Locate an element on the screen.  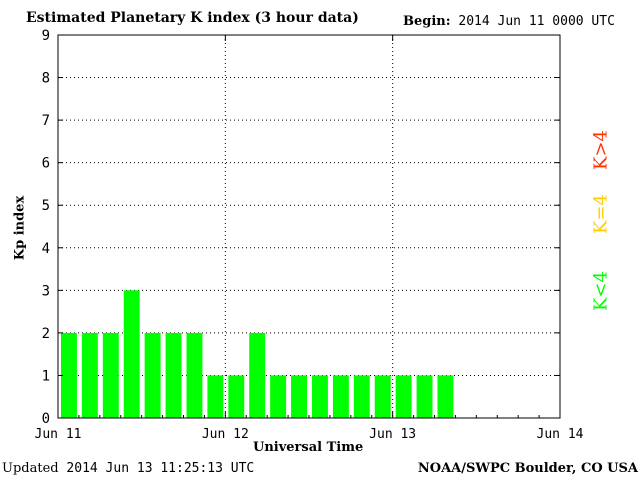
y-tick-label: 4 is located at coordinates (46, 249).